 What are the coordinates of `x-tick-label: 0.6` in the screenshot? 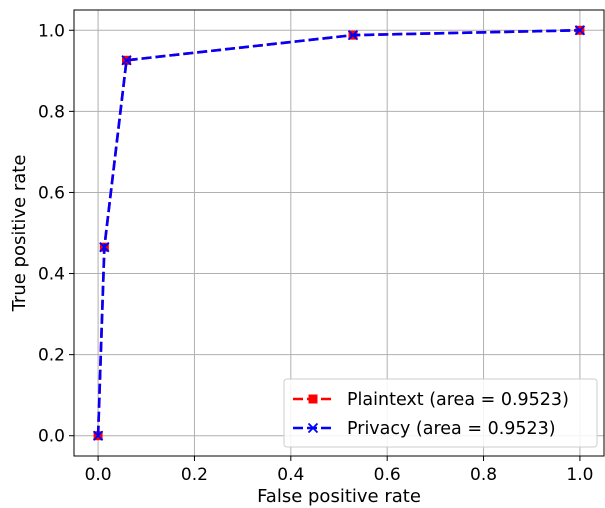 It's located at (387, 475).